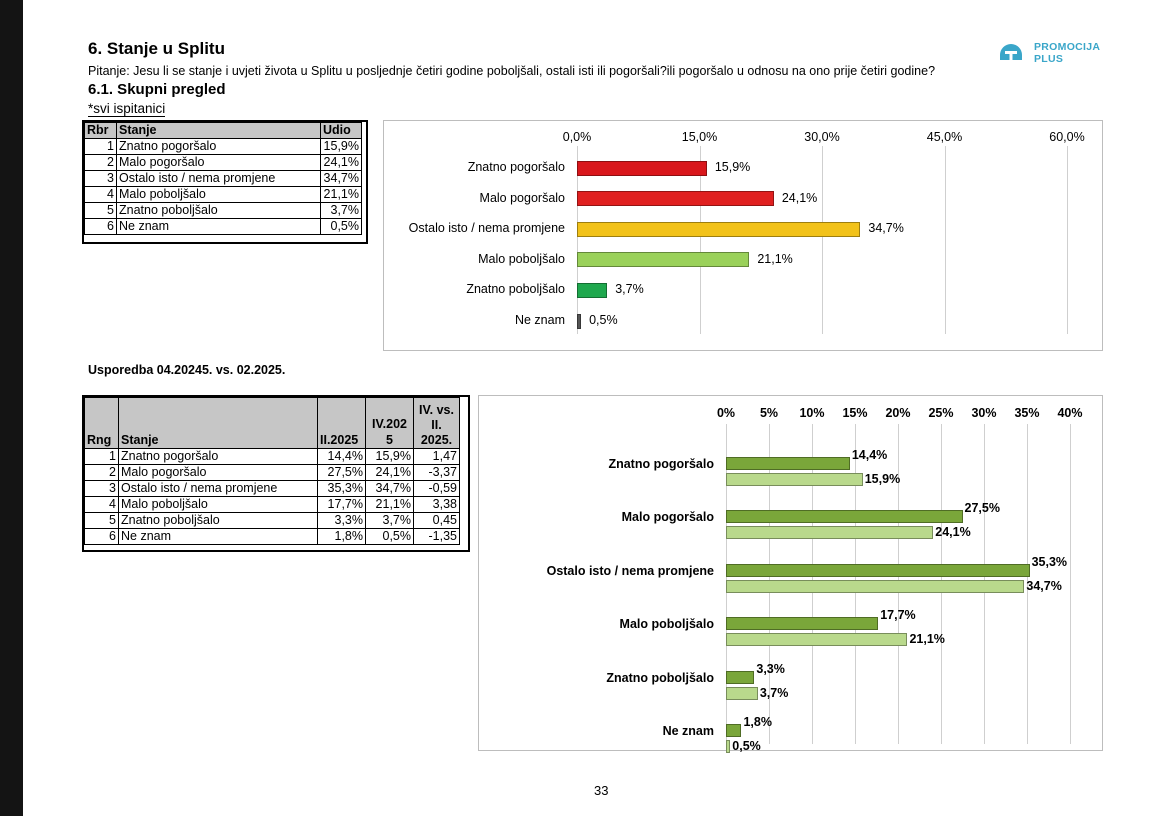 This screenshot has height=816, width=1158. What do you see at coordinates (898, 413) in the screenshot?
I see `x-tick-label: 20%` at bounding box center [898, 413].